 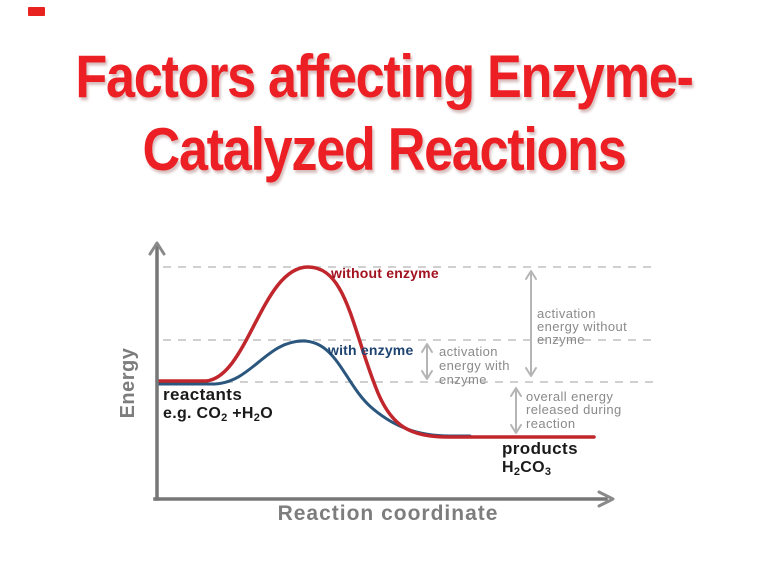 I want to click on annotation-line: released during, so click(x=574, y=409).